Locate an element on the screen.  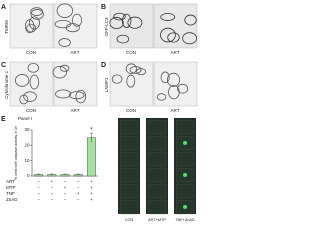
treatment-name: TNF is located at coordinates (10, 193).